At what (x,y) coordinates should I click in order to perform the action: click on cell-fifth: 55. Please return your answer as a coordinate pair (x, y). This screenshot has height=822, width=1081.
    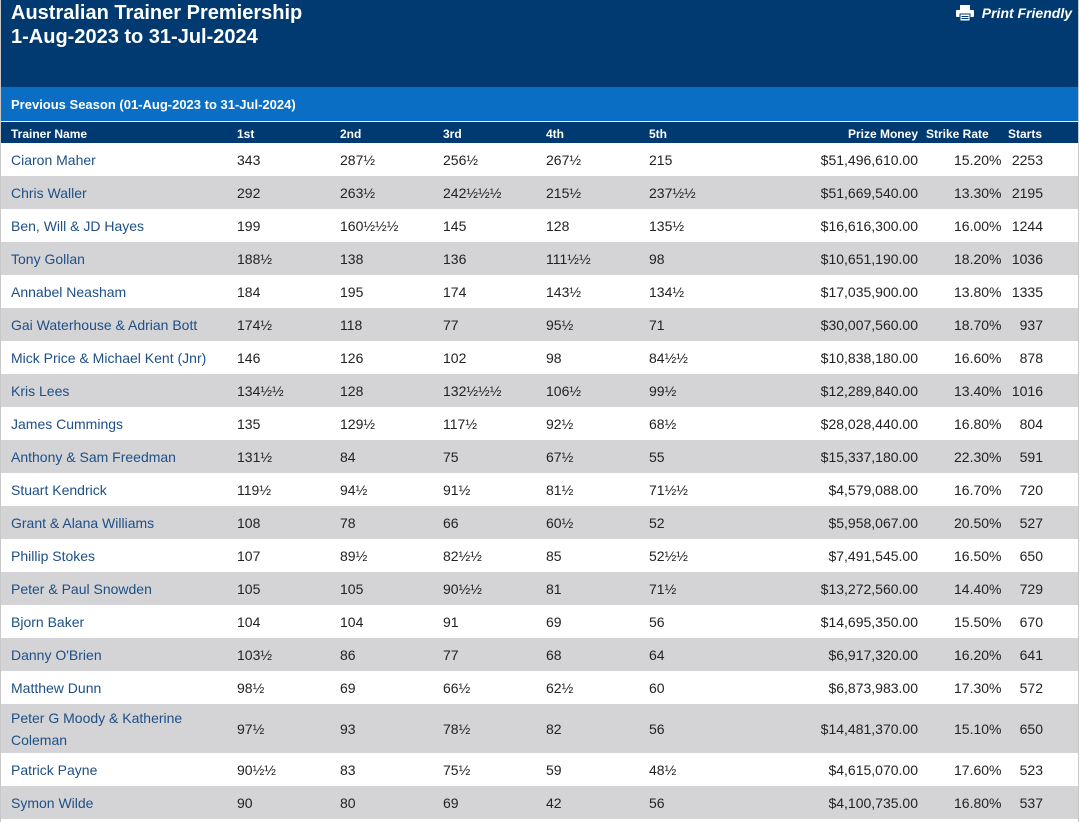
    Looking at the image, I should click on (657, 456).